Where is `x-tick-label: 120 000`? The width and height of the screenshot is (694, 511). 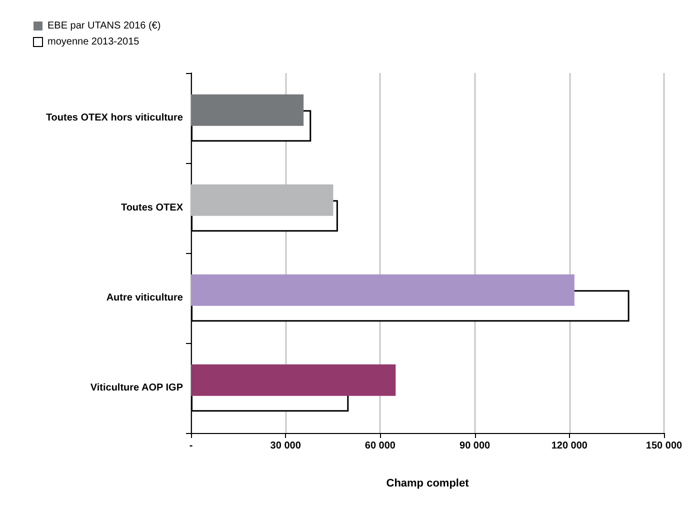
x-tick-label: 120 000 is located at coordinates (569, 446).